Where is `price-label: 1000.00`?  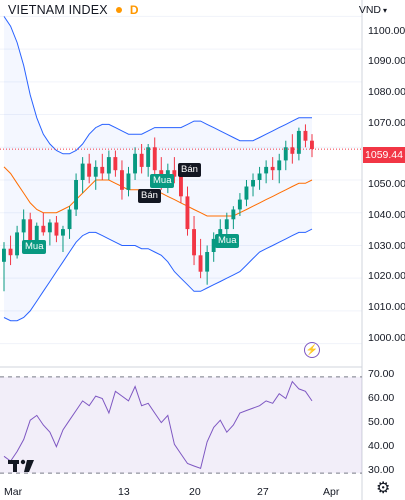 price-label: 1000.00 is located at coordinates (386, 338).